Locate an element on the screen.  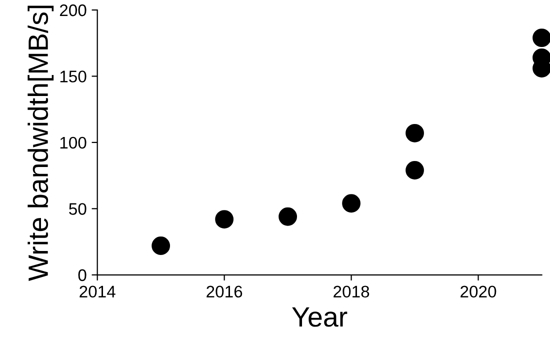
y-tick-label: 100 is located at coordinates (73, 142).